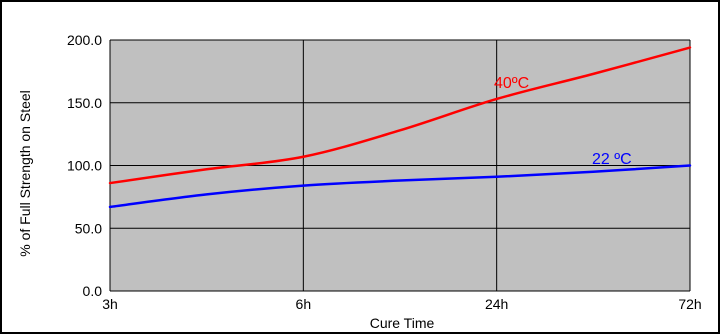  I want to click on x-tick-label: 6h, so click(304, 304).